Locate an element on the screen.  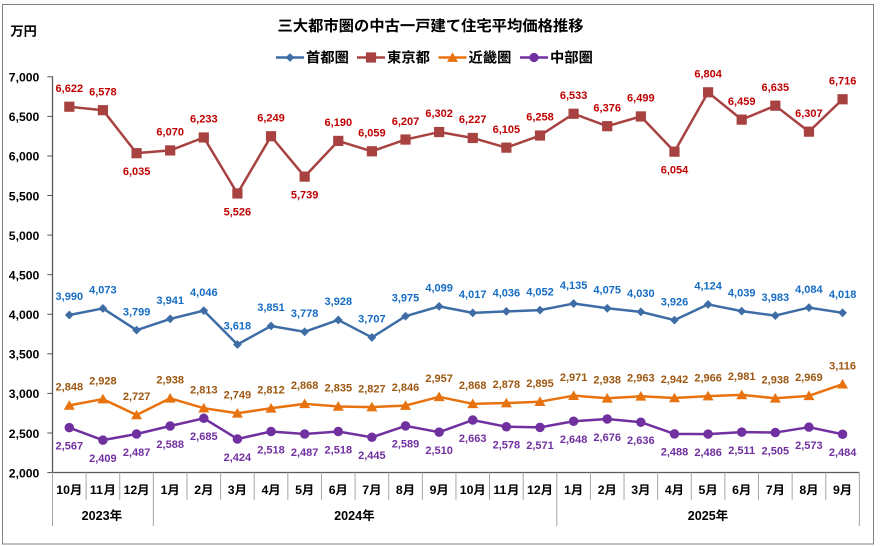
svg-text: 3,000 is located at coordinates (24, 394).